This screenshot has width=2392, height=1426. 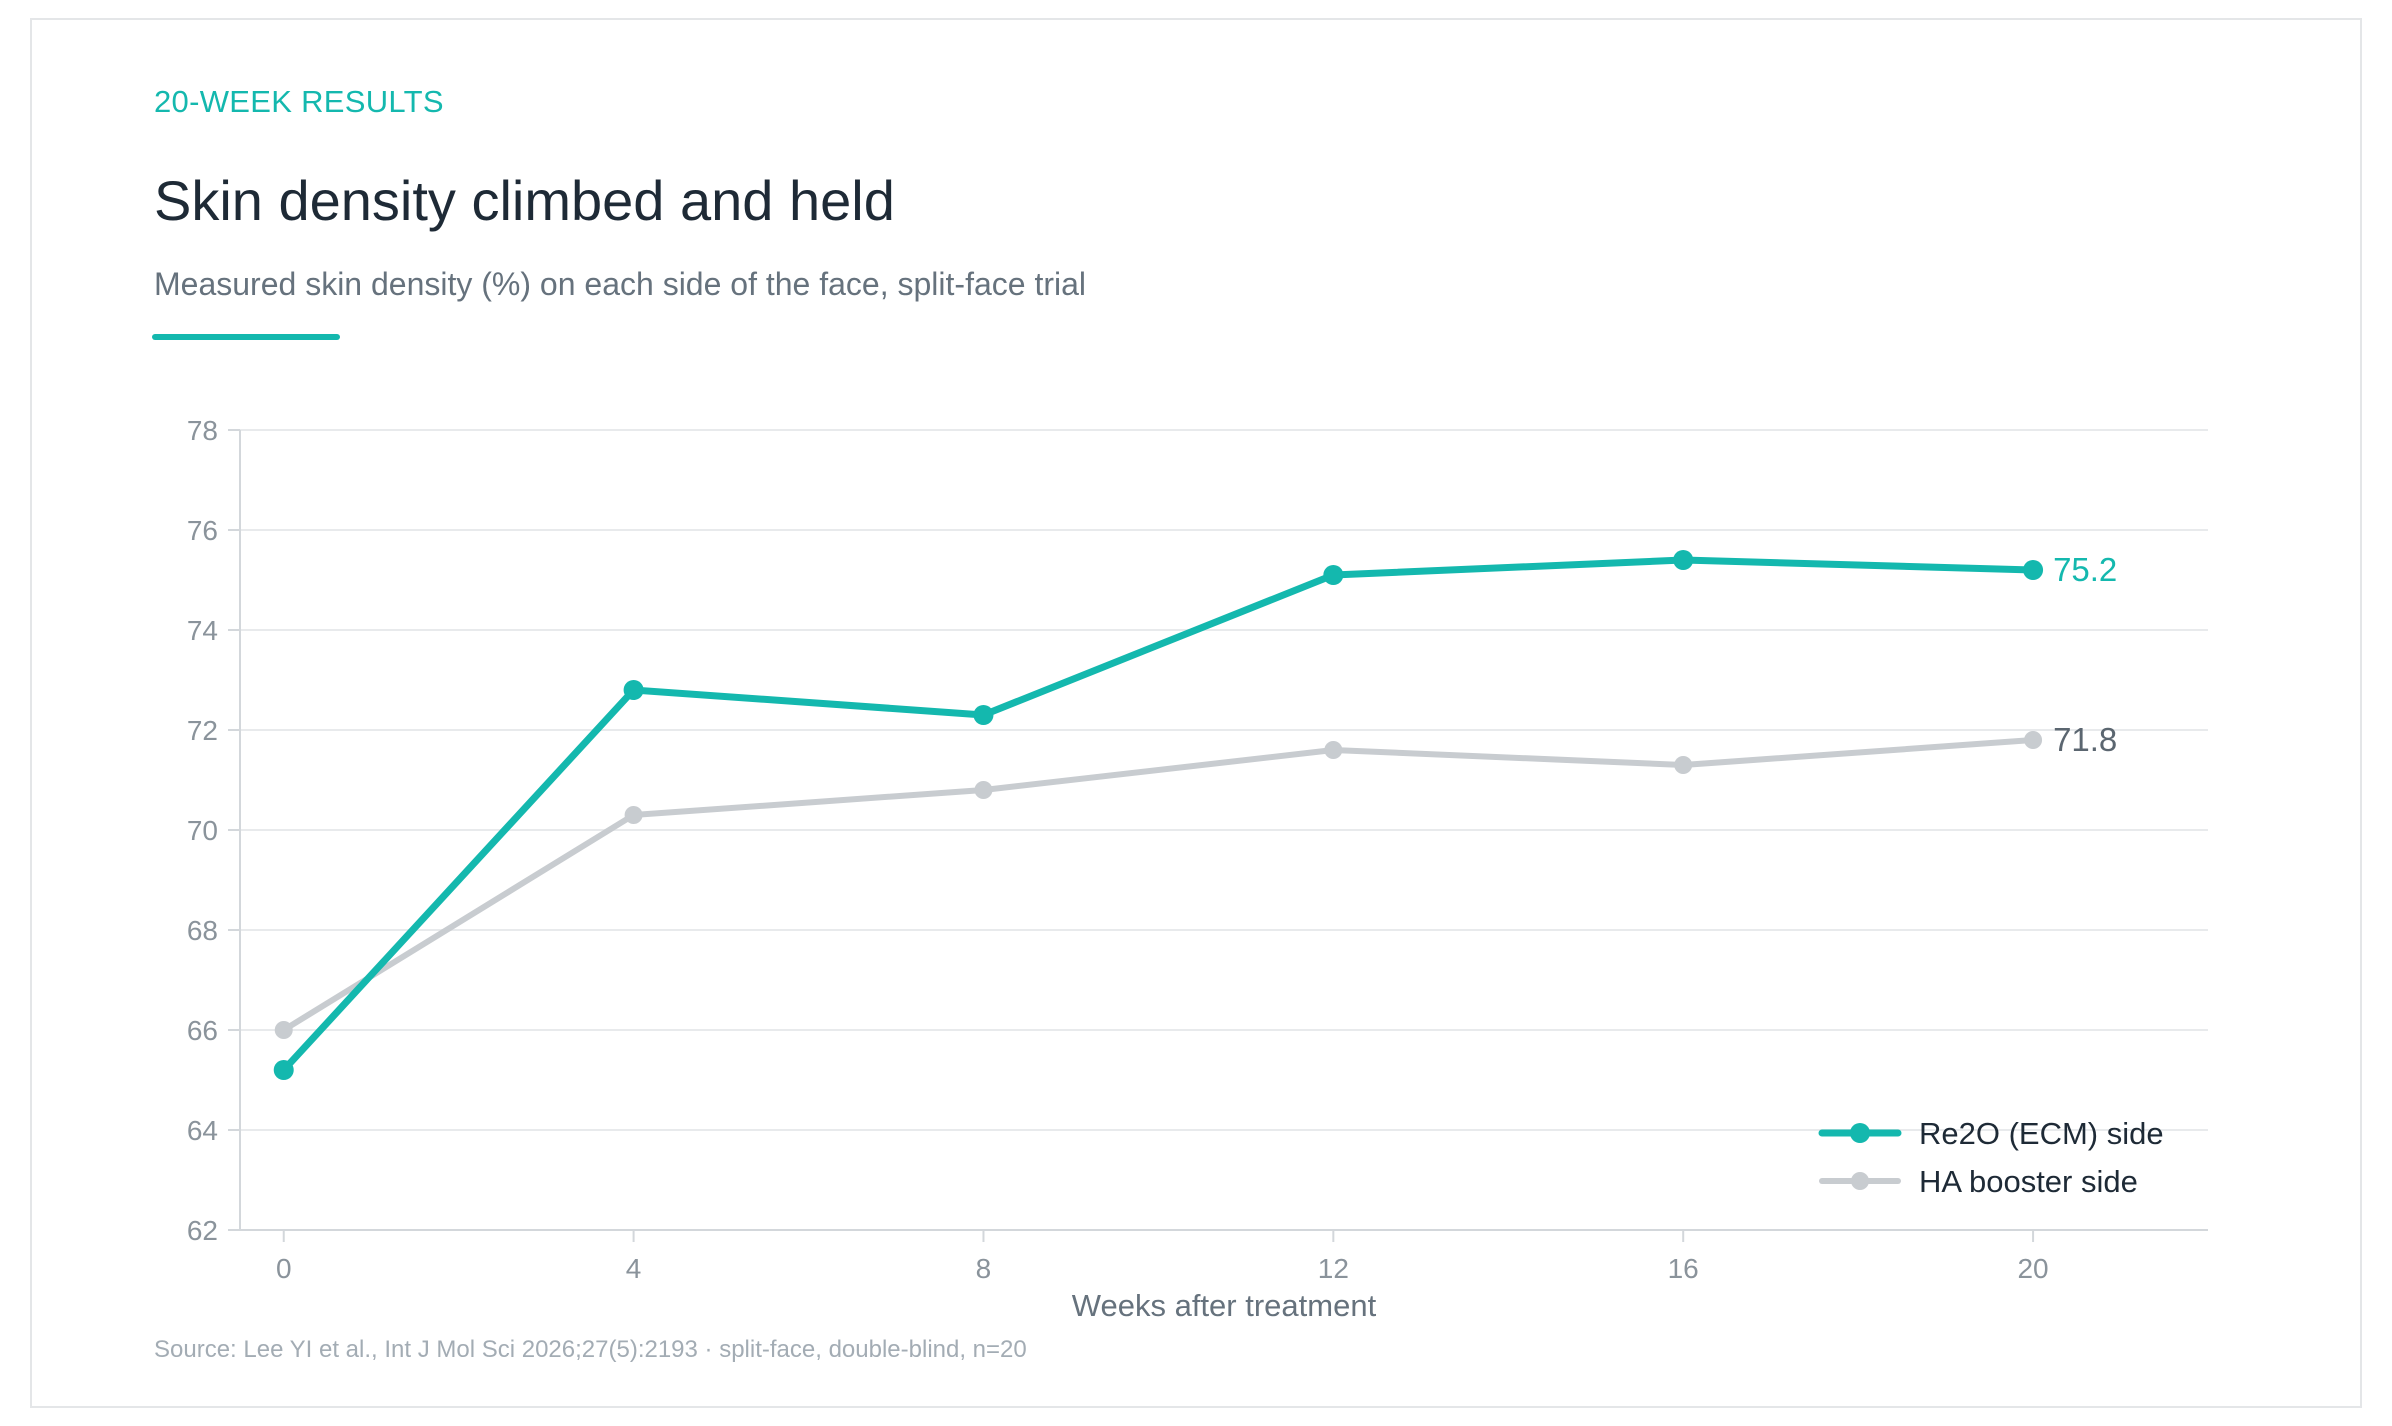 What do you see at coordinates (634, 1268) in the screenshot?
I see `x-tick-label: 4` at bounding box center [634, 1268].